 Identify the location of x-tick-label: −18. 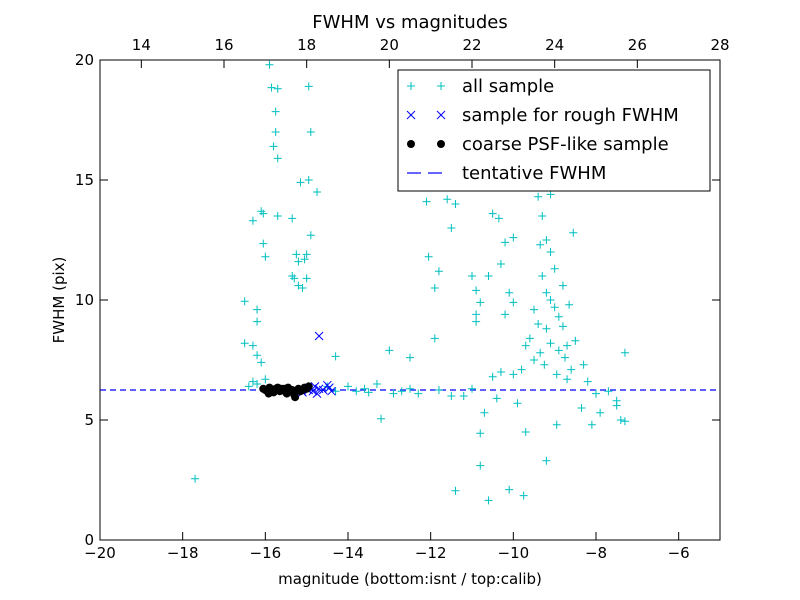
(183, 553).